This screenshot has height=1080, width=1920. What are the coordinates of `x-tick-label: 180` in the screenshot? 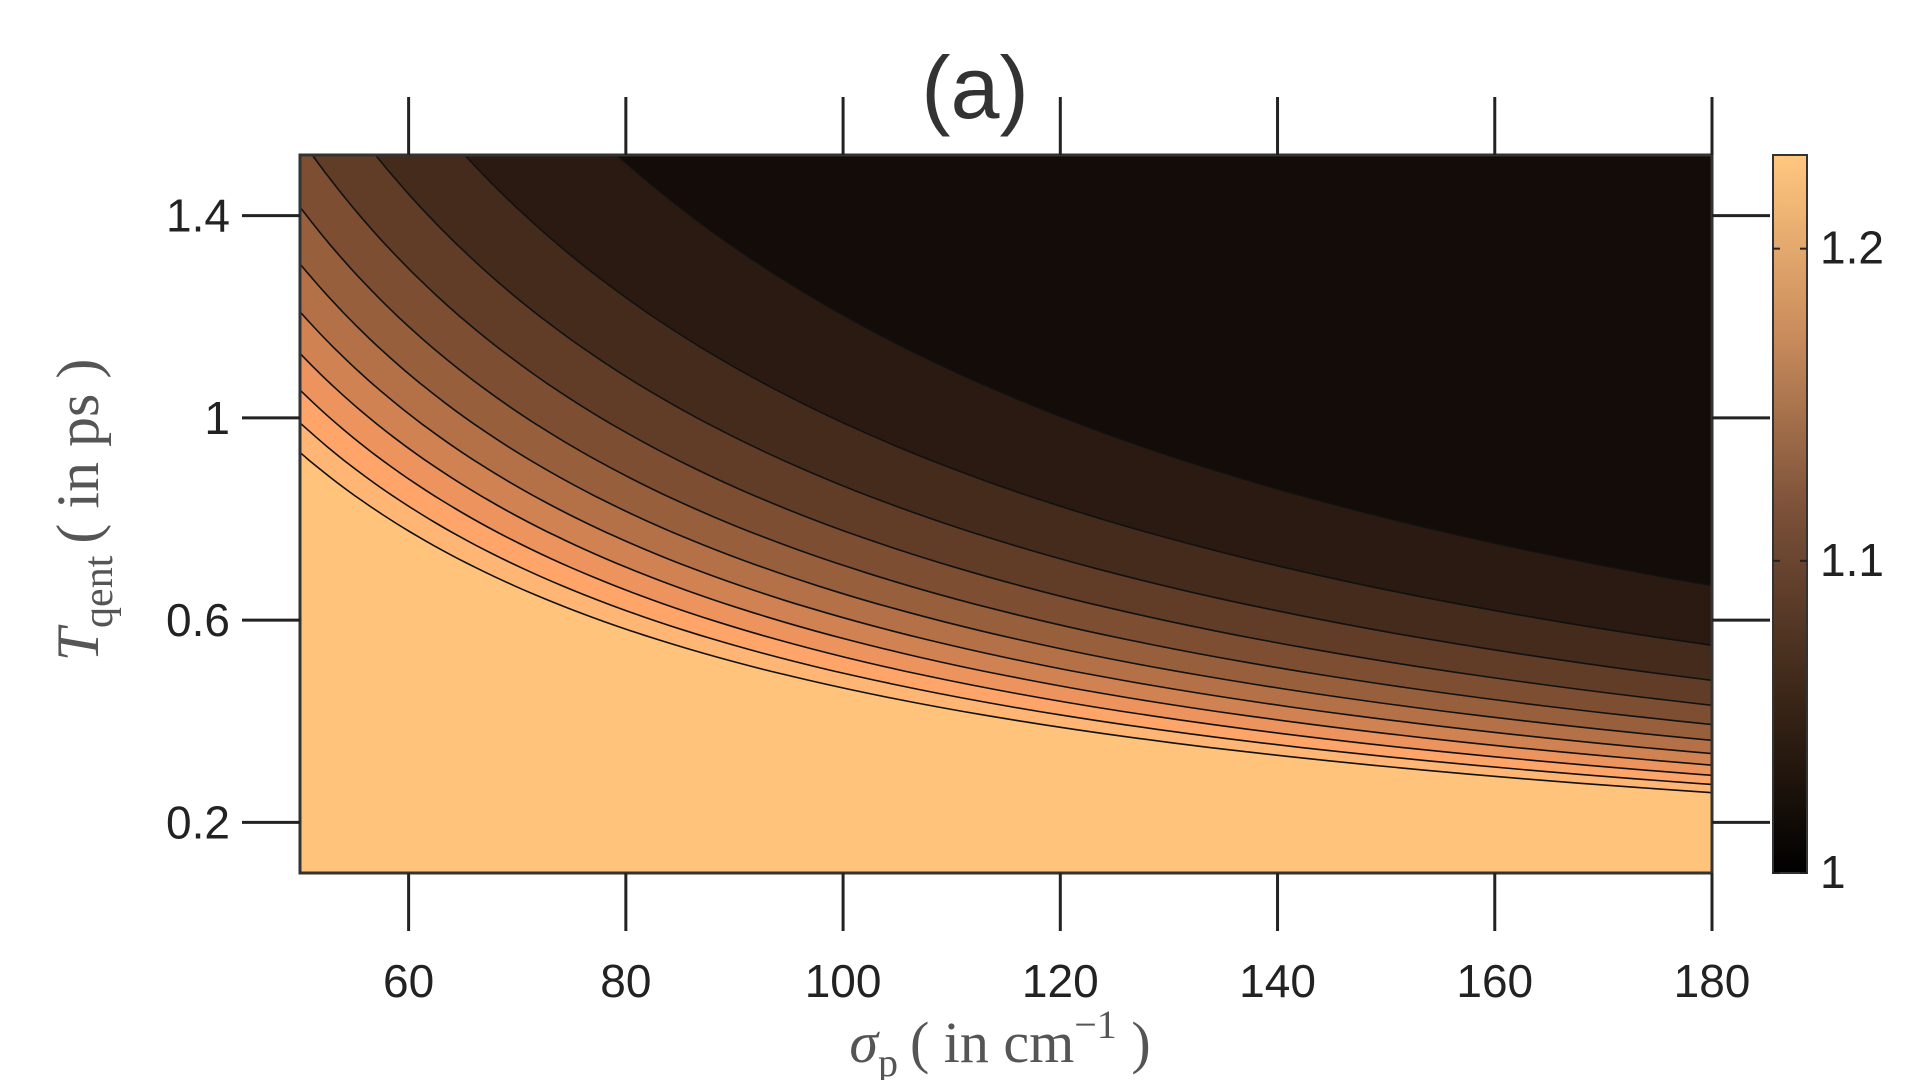 It's located at (1712, 981).